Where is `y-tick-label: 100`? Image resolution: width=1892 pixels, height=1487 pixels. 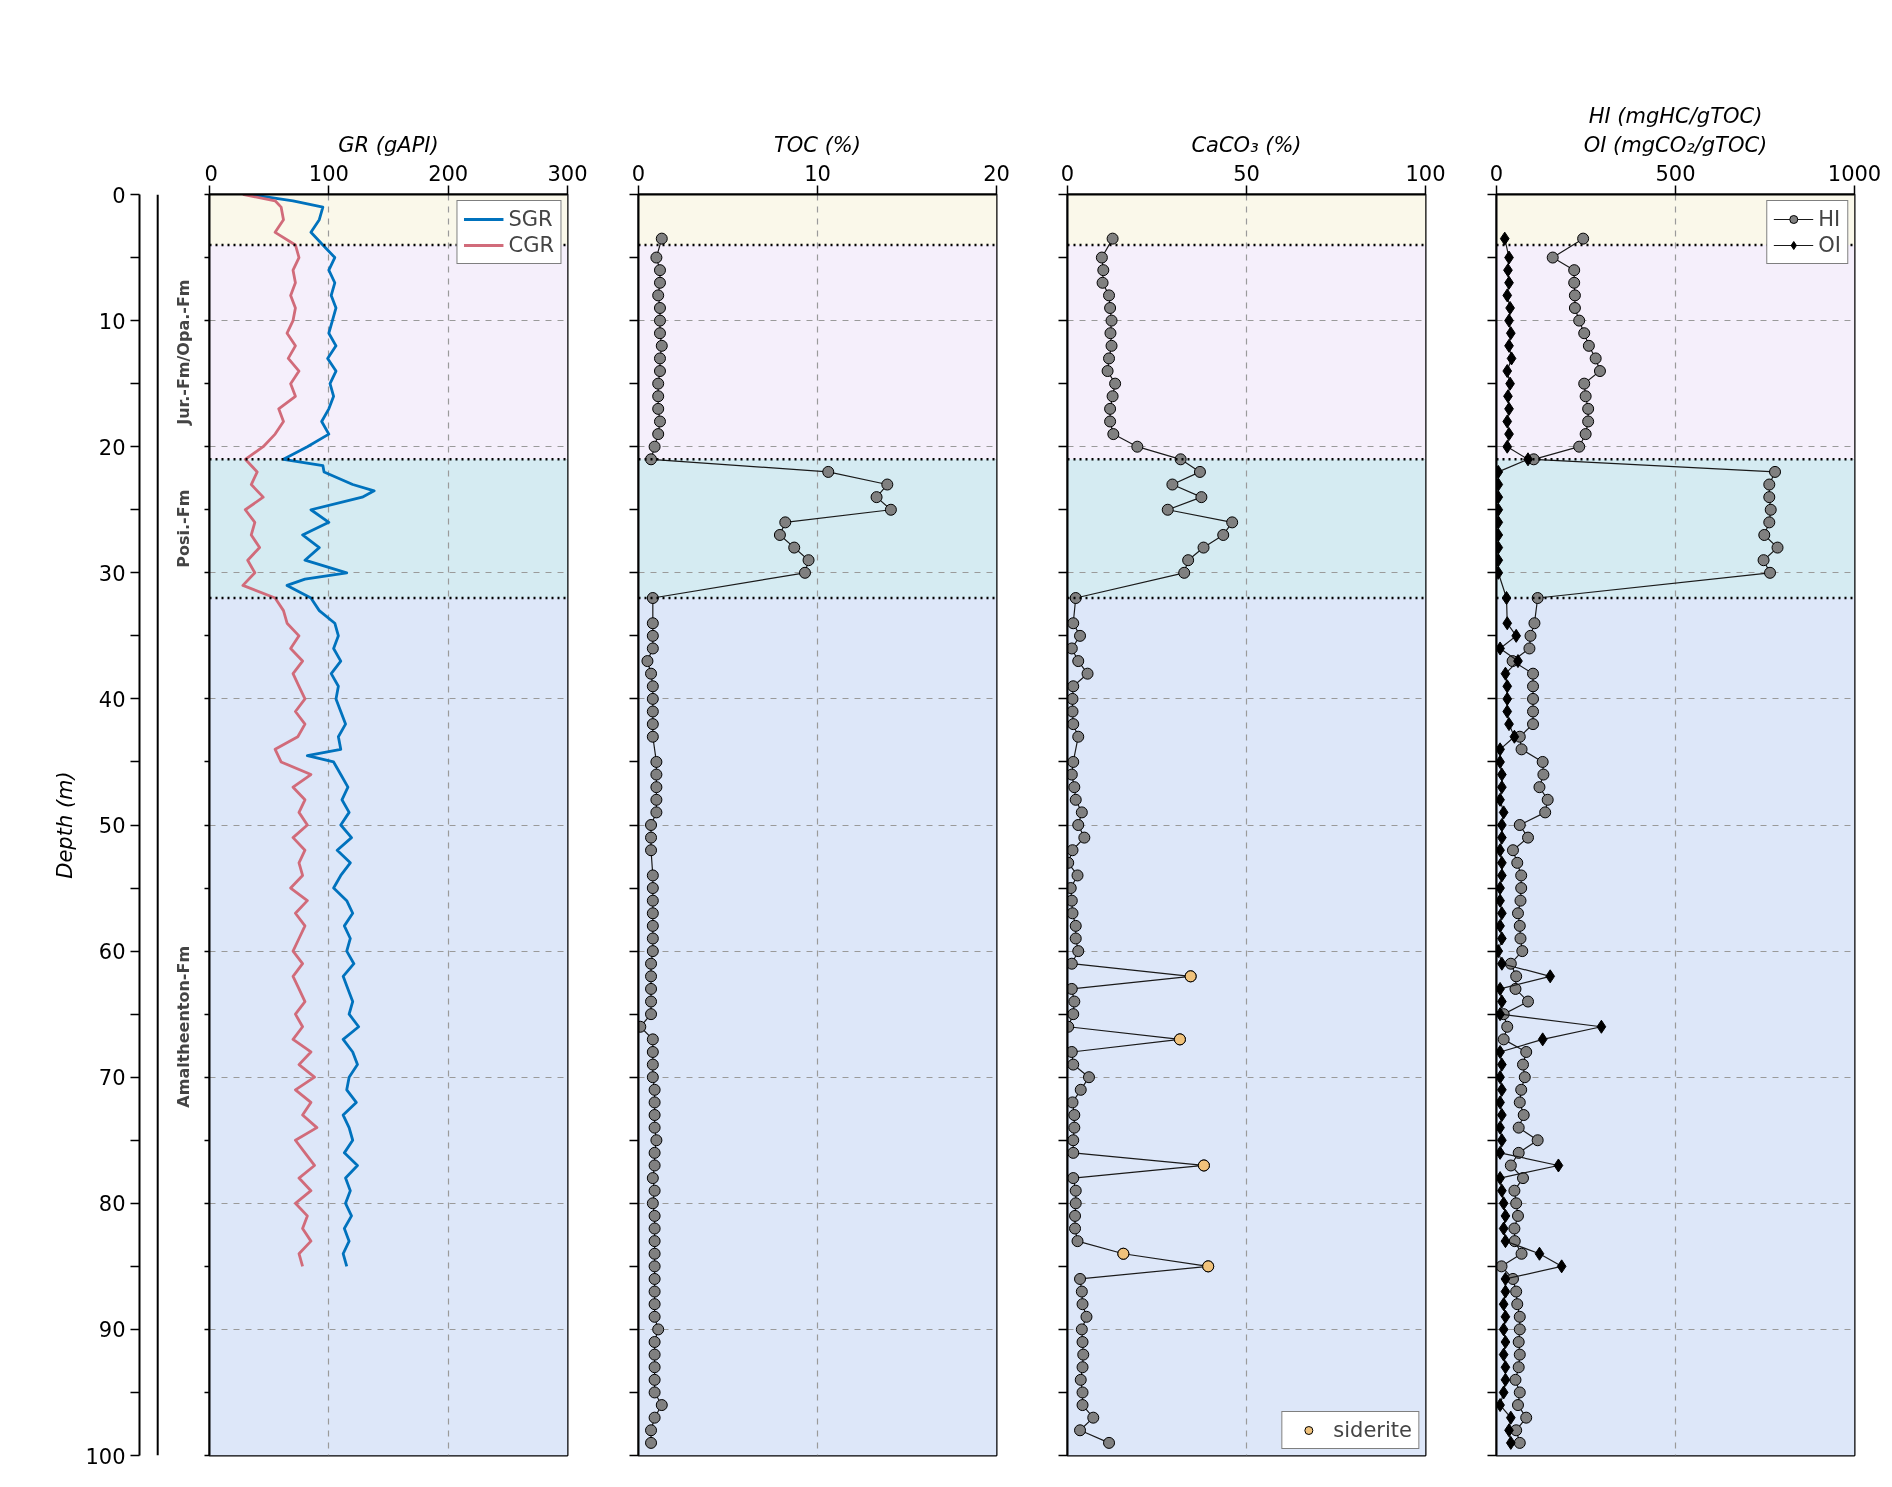 y-tick-label: 100 is located at coordinates (105, 1456).